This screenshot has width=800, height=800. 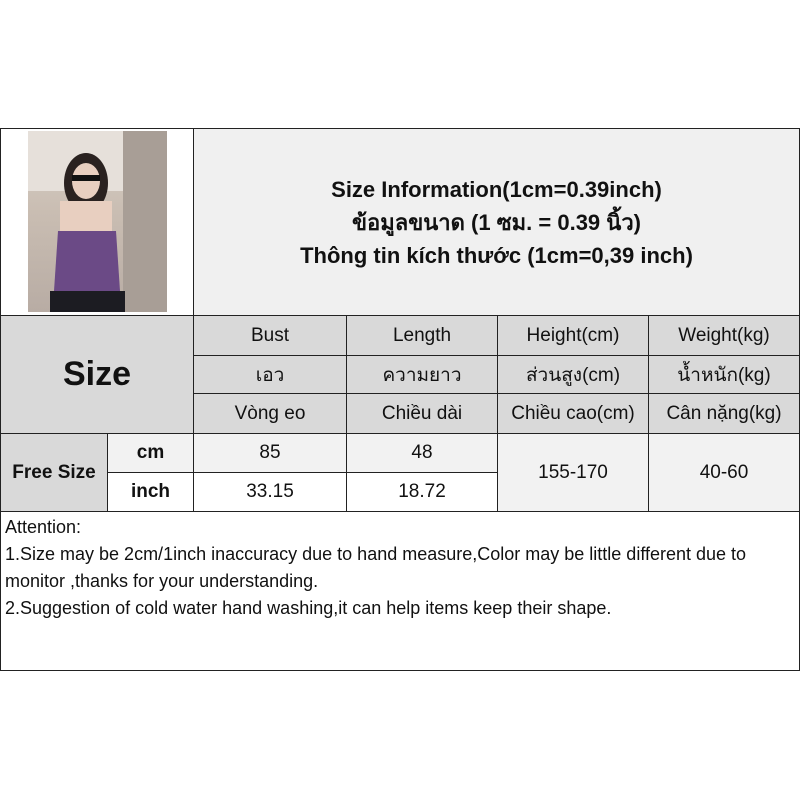 I want to click on size-header: Size, so click(x=97, y=374).